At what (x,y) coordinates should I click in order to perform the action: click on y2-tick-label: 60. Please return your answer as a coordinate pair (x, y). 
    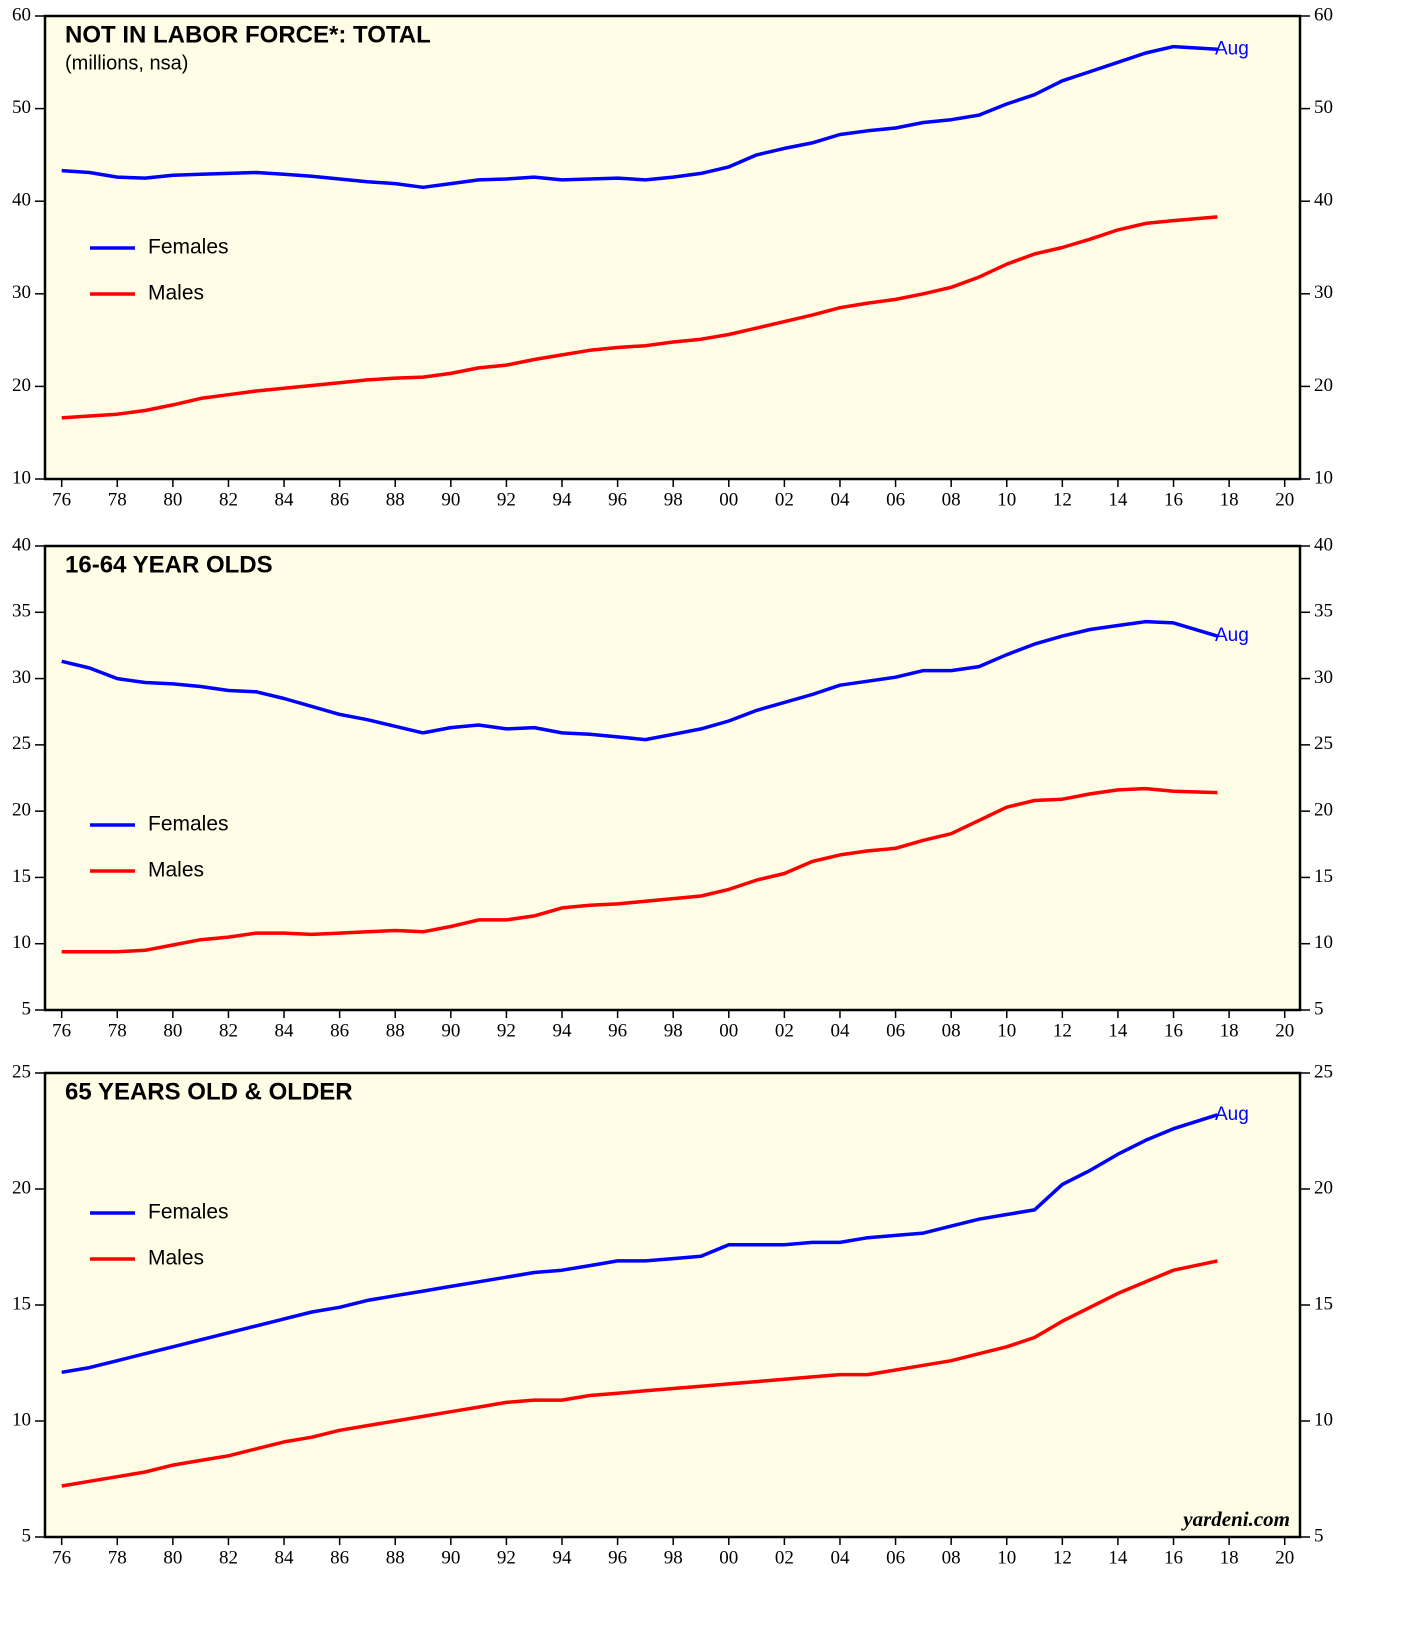
    Looking at the image, I should click on (1323, 14).